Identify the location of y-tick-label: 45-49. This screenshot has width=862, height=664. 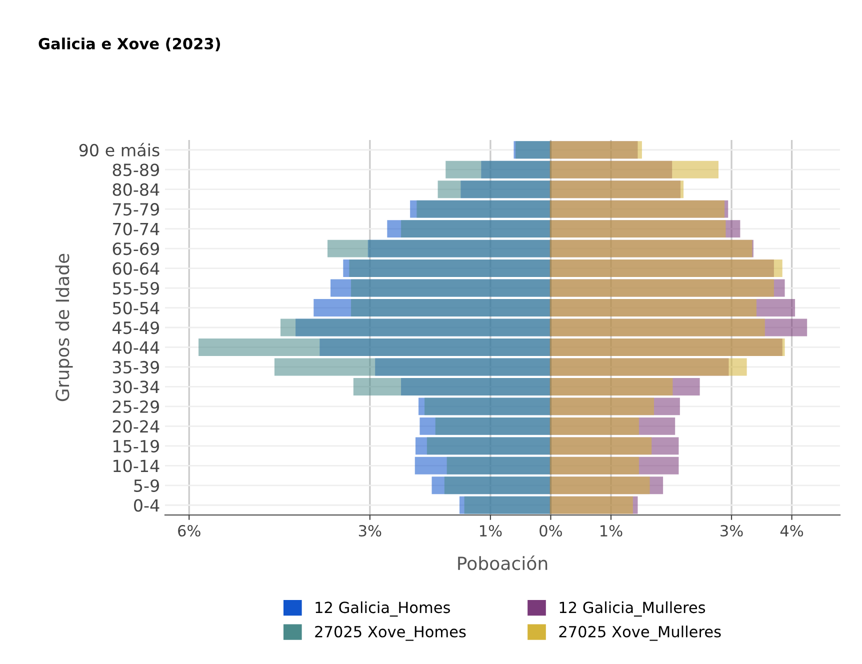
(135, 327).